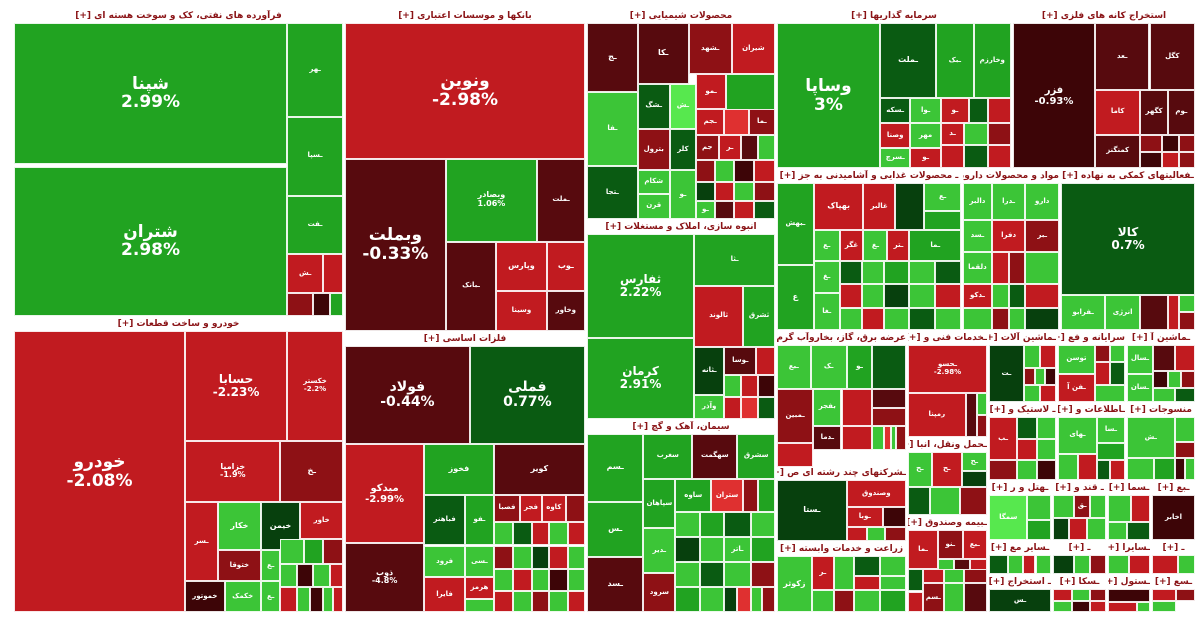 This screenshot has height=620, width=1200. Describe the element at coordinates (236, 386) in the screenshot. I see `tile: حسابا -2.23%` at that location.